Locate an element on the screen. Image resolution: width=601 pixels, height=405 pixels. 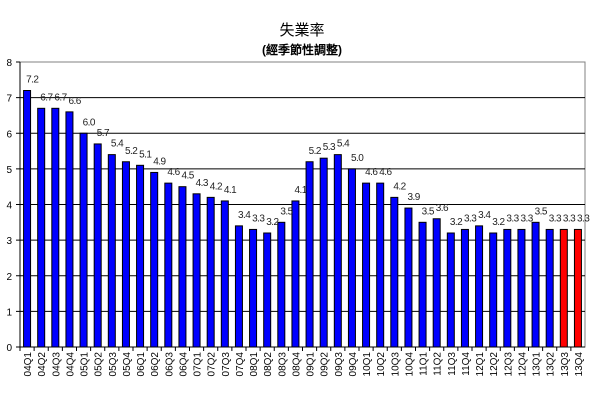
x-tick-label: 12Q1 is located at coordinates (480, 364).